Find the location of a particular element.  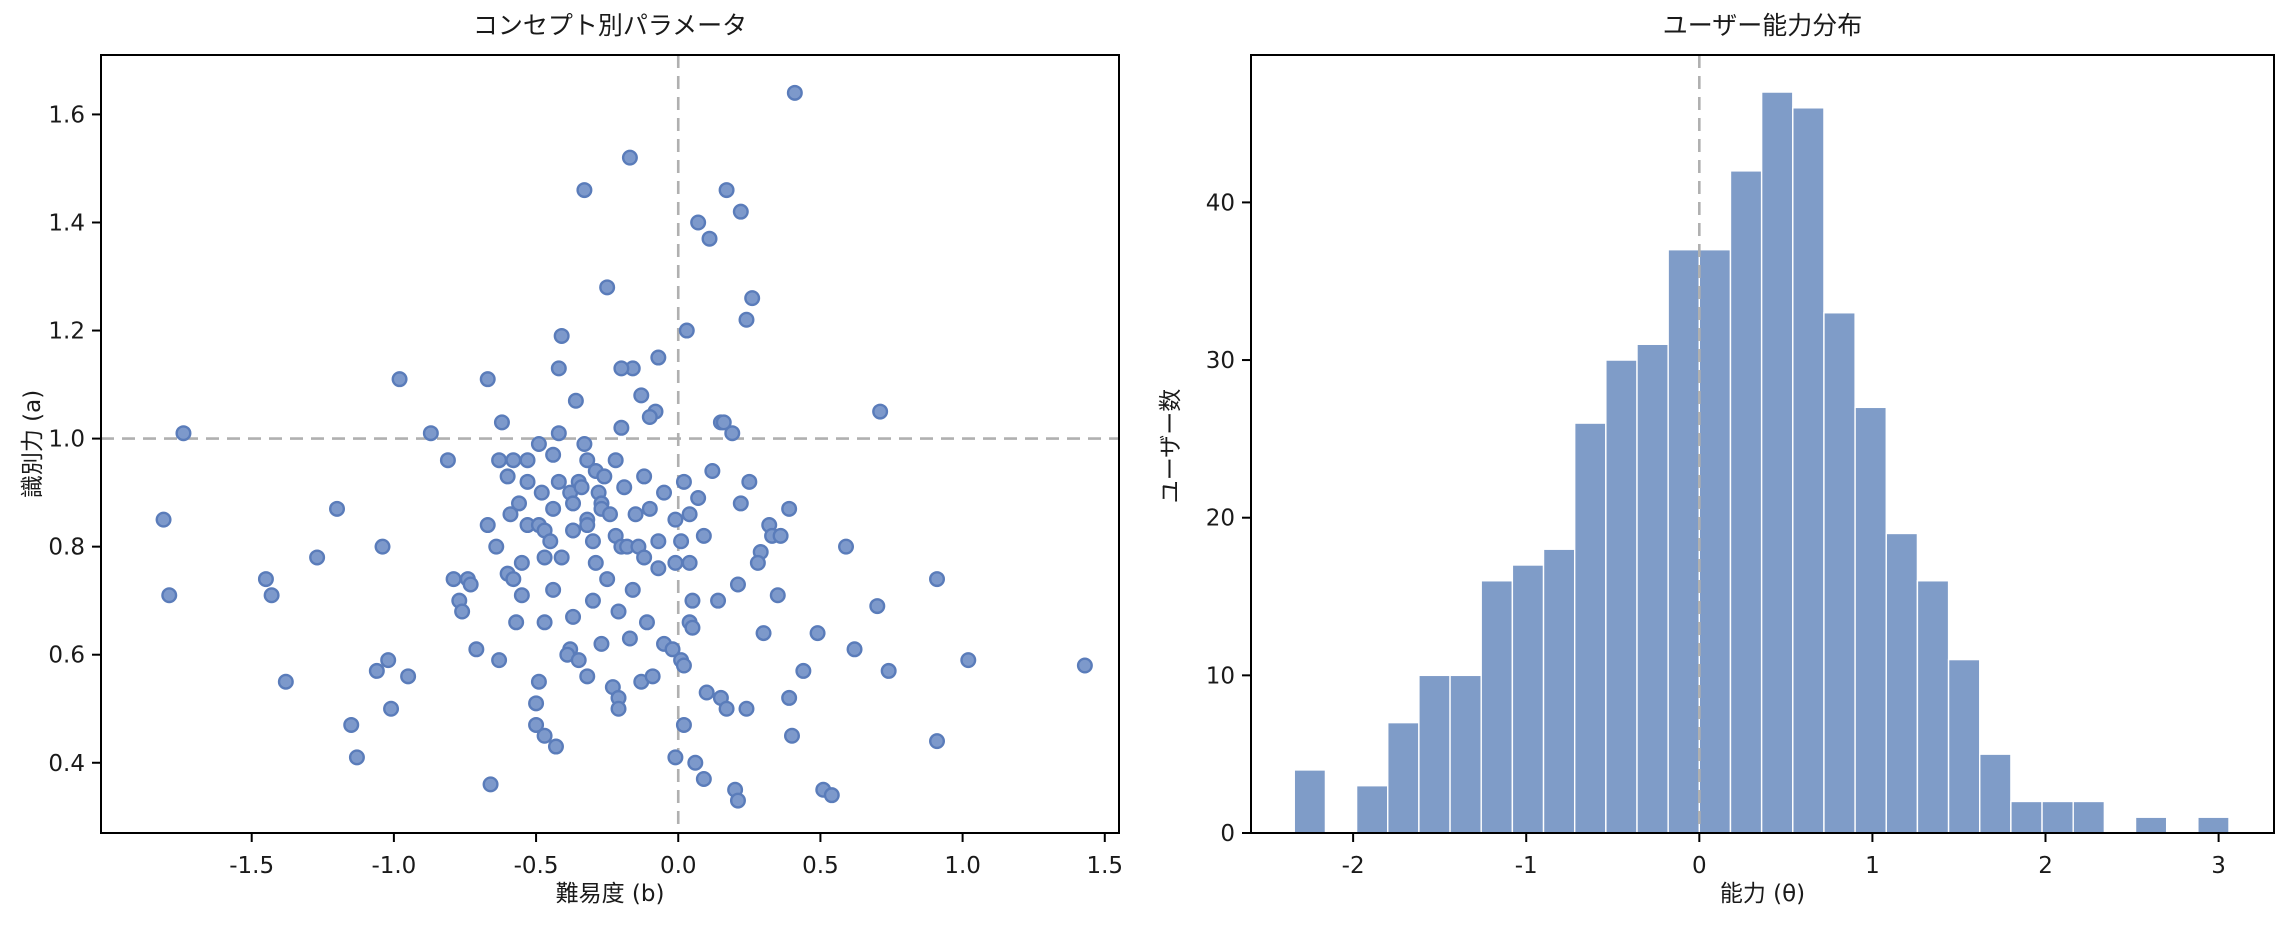

scatter-y-tick-label: 1.2 is located at coordinates (66, 332).